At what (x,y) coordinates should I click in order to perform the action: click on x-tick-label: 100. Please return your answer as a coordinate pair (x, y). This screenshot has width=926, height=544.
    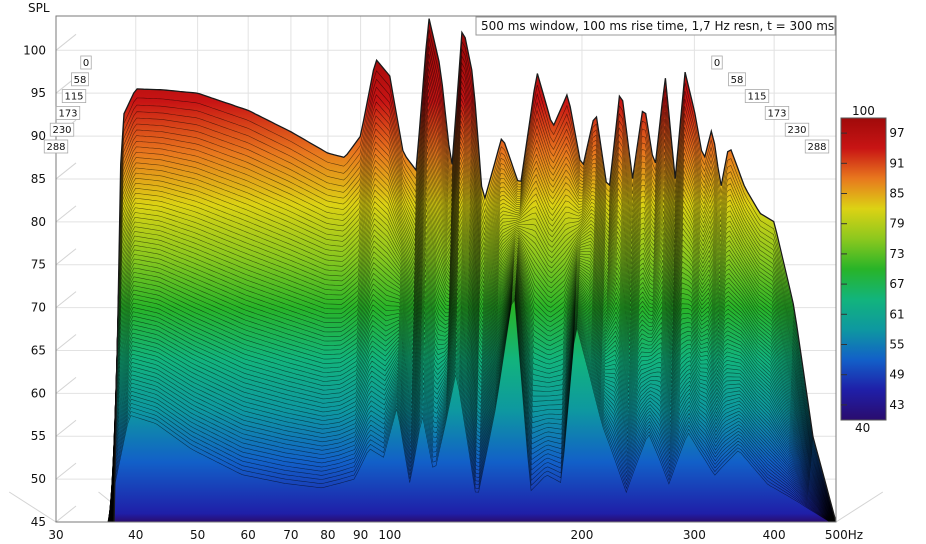
    Looking at the image, I should click on (389, 535).